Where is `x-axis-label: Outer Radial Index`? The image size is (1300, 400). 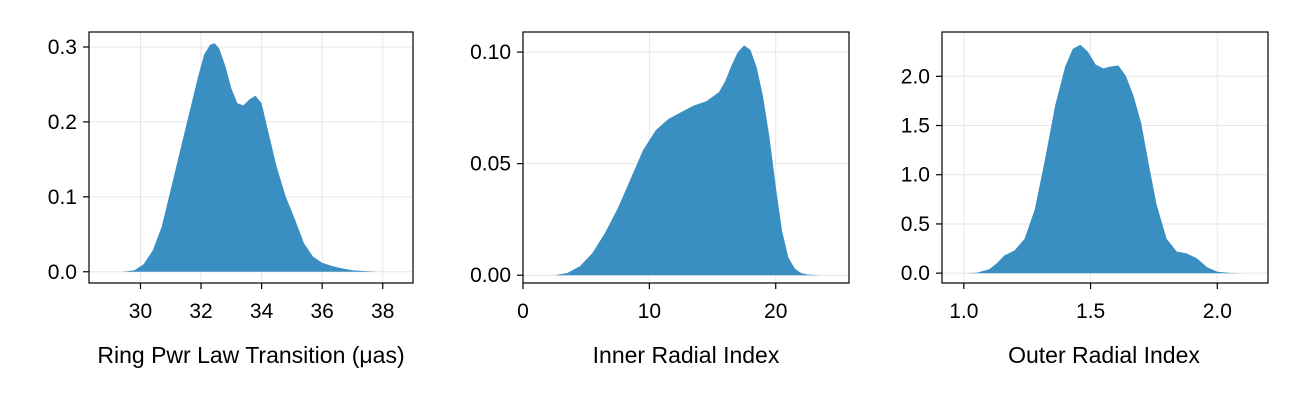 x-axis-label: Outer Radial Index is located at coordinates (1104, 355).